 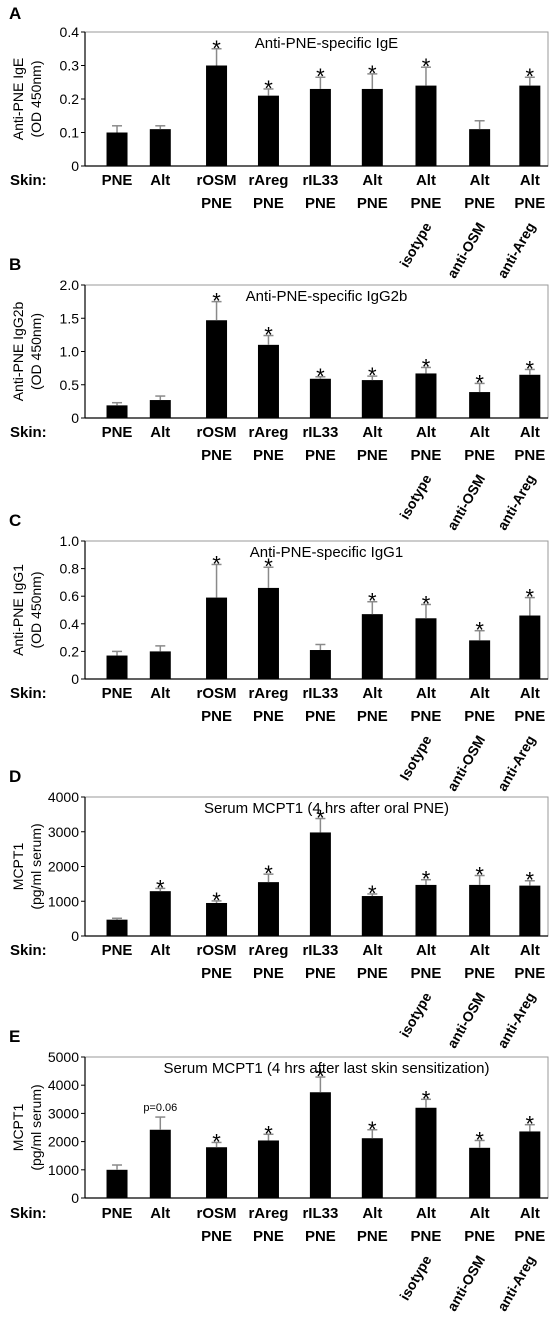 What do you see at coordinates (70, 133) in the screenshot?
I see `y-tick-label: 0.1` at bounding box center [70, 133].